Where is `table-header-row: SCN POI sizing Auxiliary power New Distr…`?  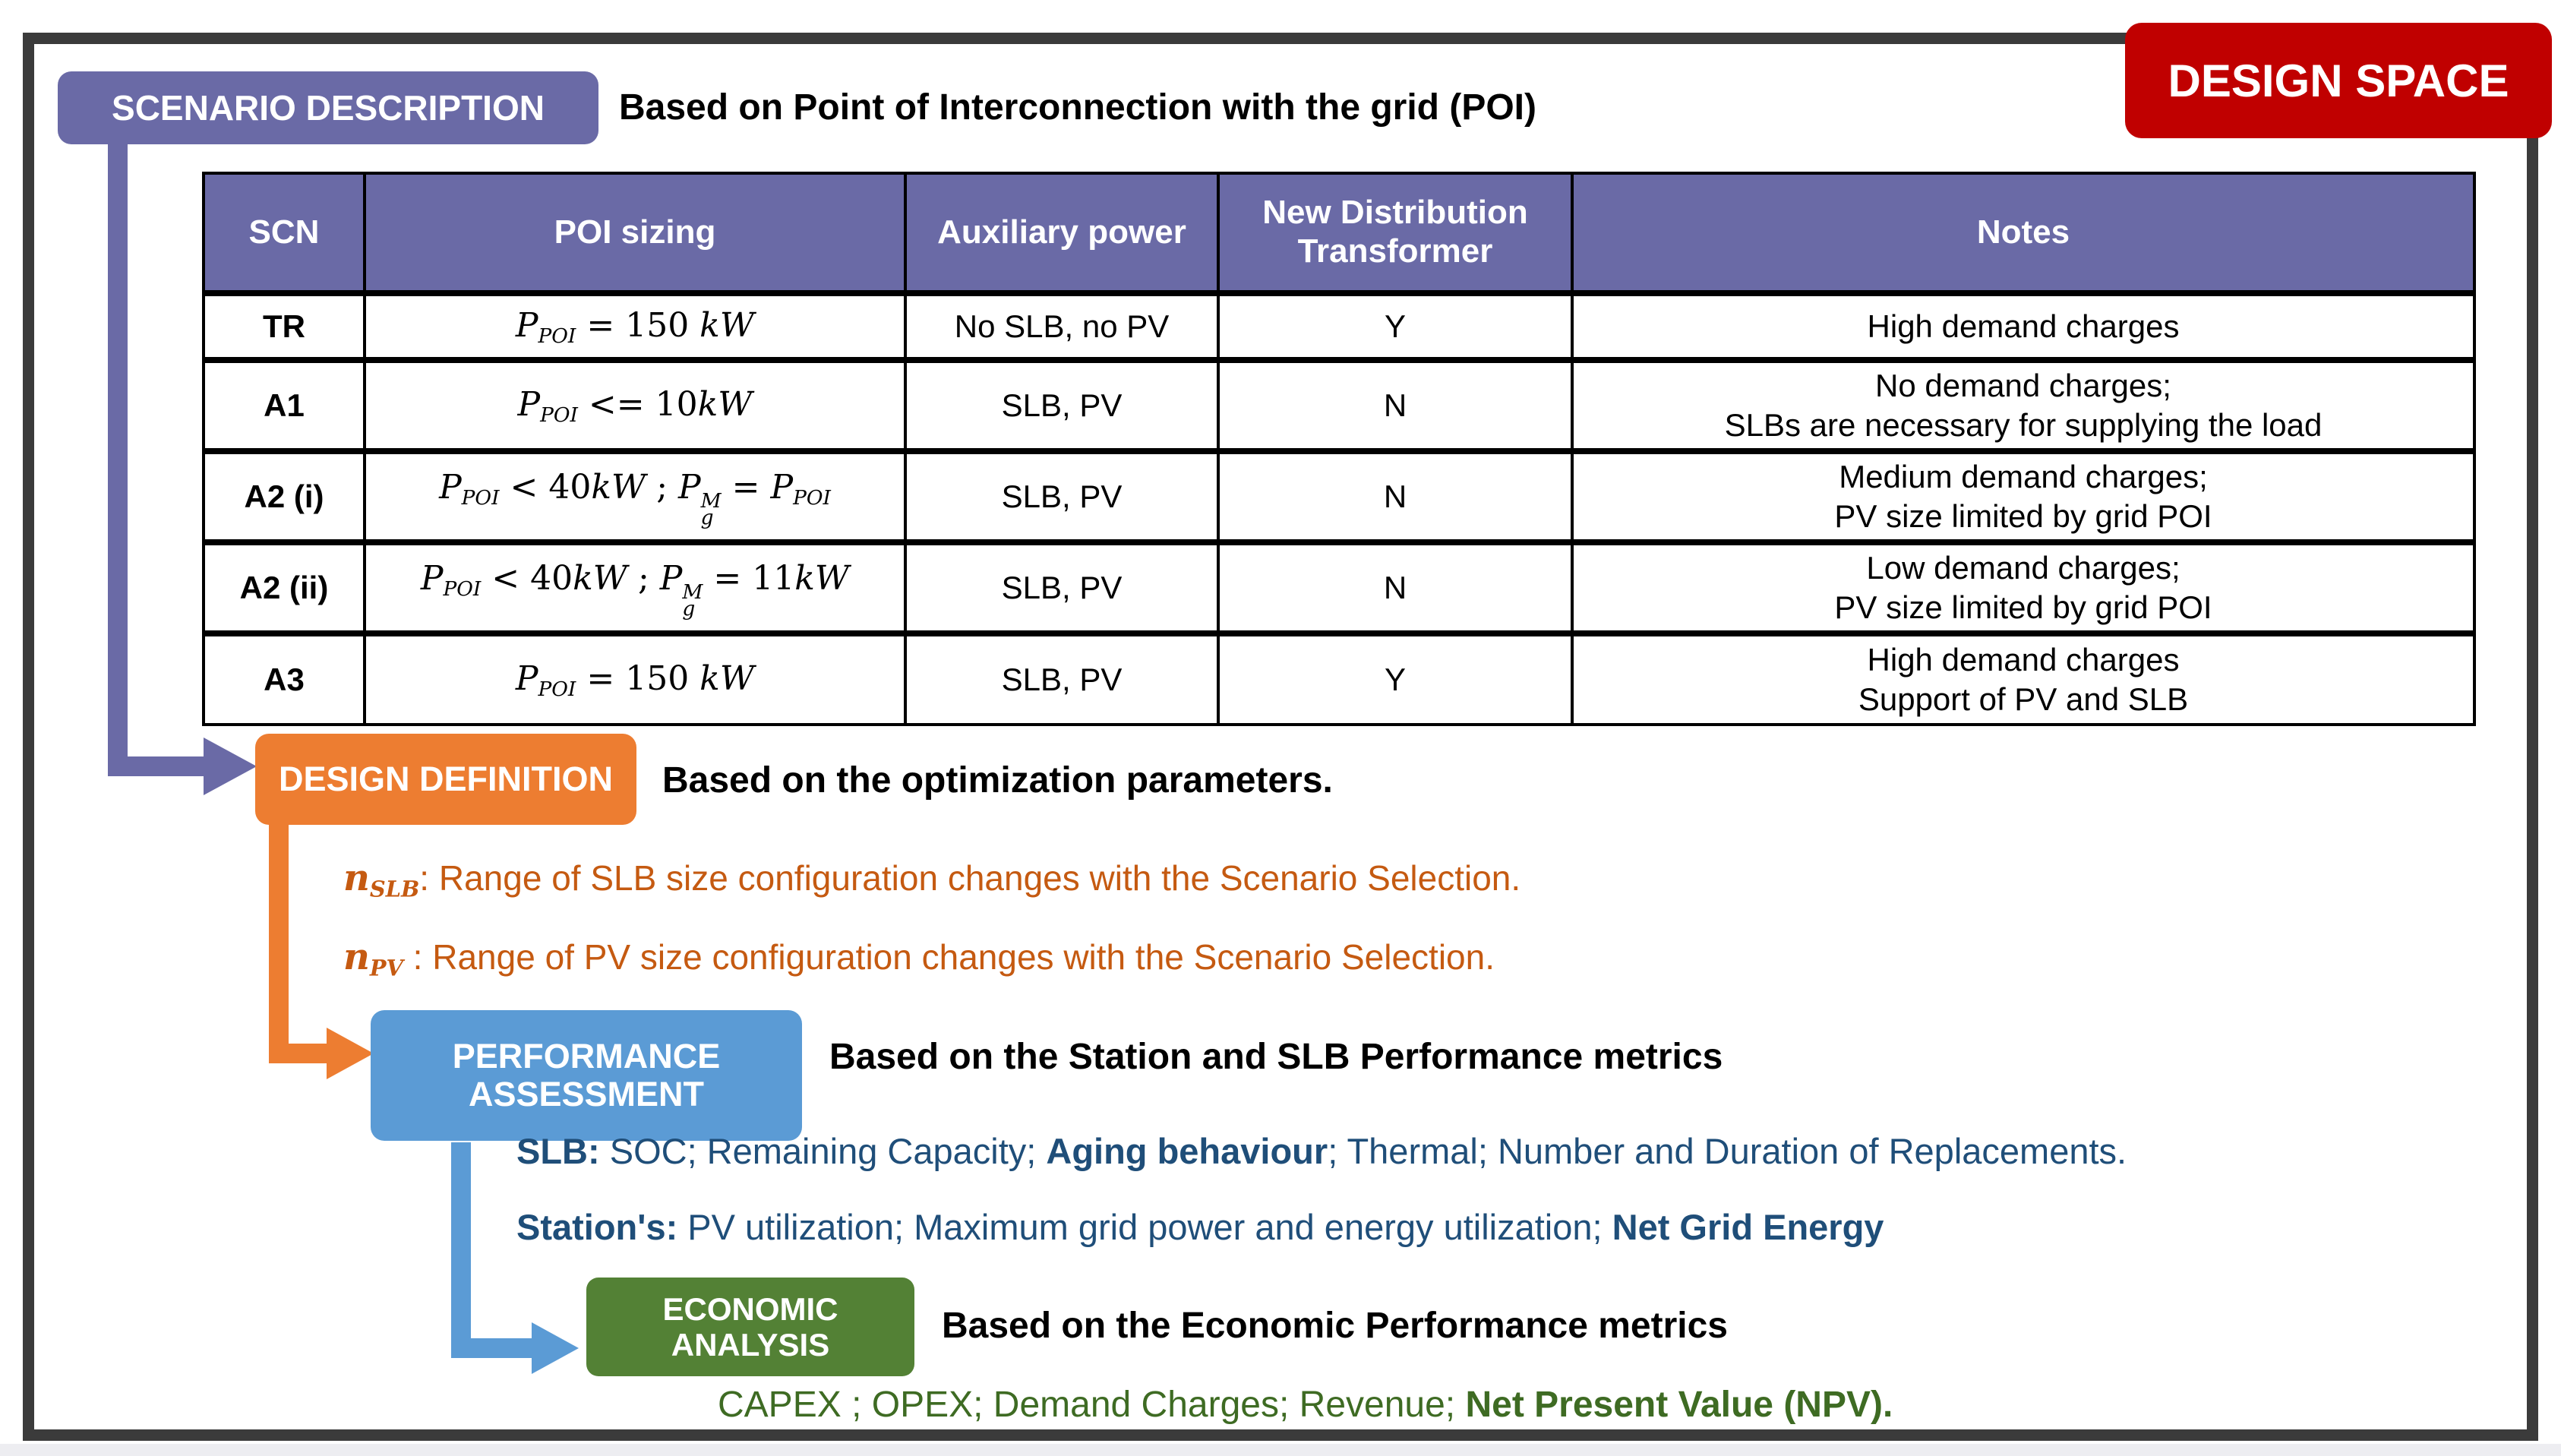 table-header-row: SCN POI sizing Auxiliary power New Distr… is located at coordinates (1339, 233).